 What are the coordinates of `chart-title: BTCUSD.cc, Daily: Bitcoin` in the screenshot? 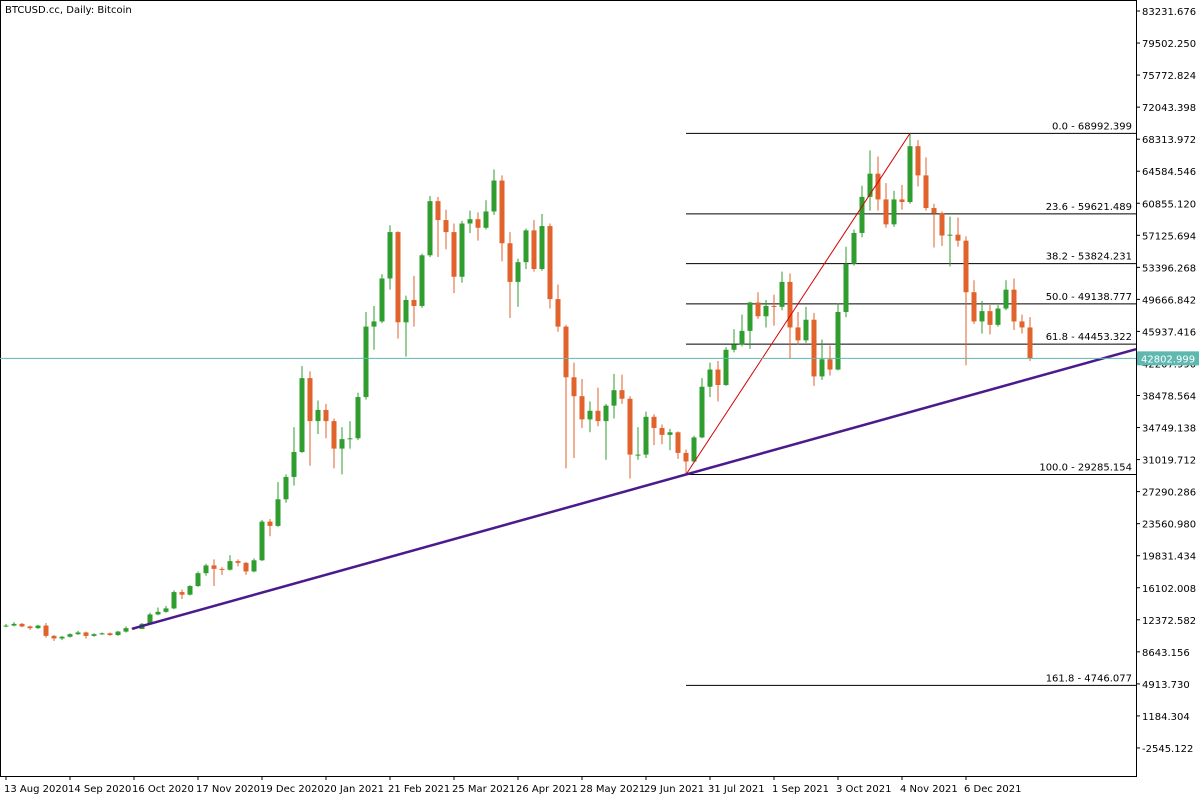 It's located at (68, 10).